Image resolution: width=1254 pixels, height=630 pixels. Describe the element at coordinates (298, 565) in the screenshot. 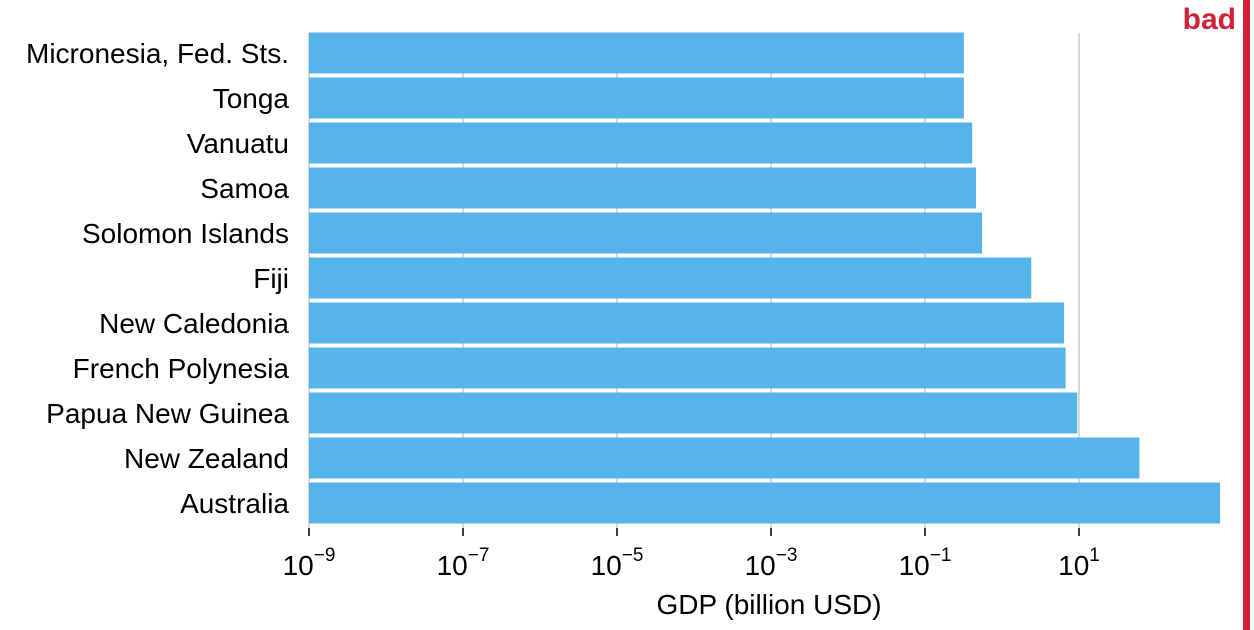

I see `x-tick-label-base-0: 10` at that location.